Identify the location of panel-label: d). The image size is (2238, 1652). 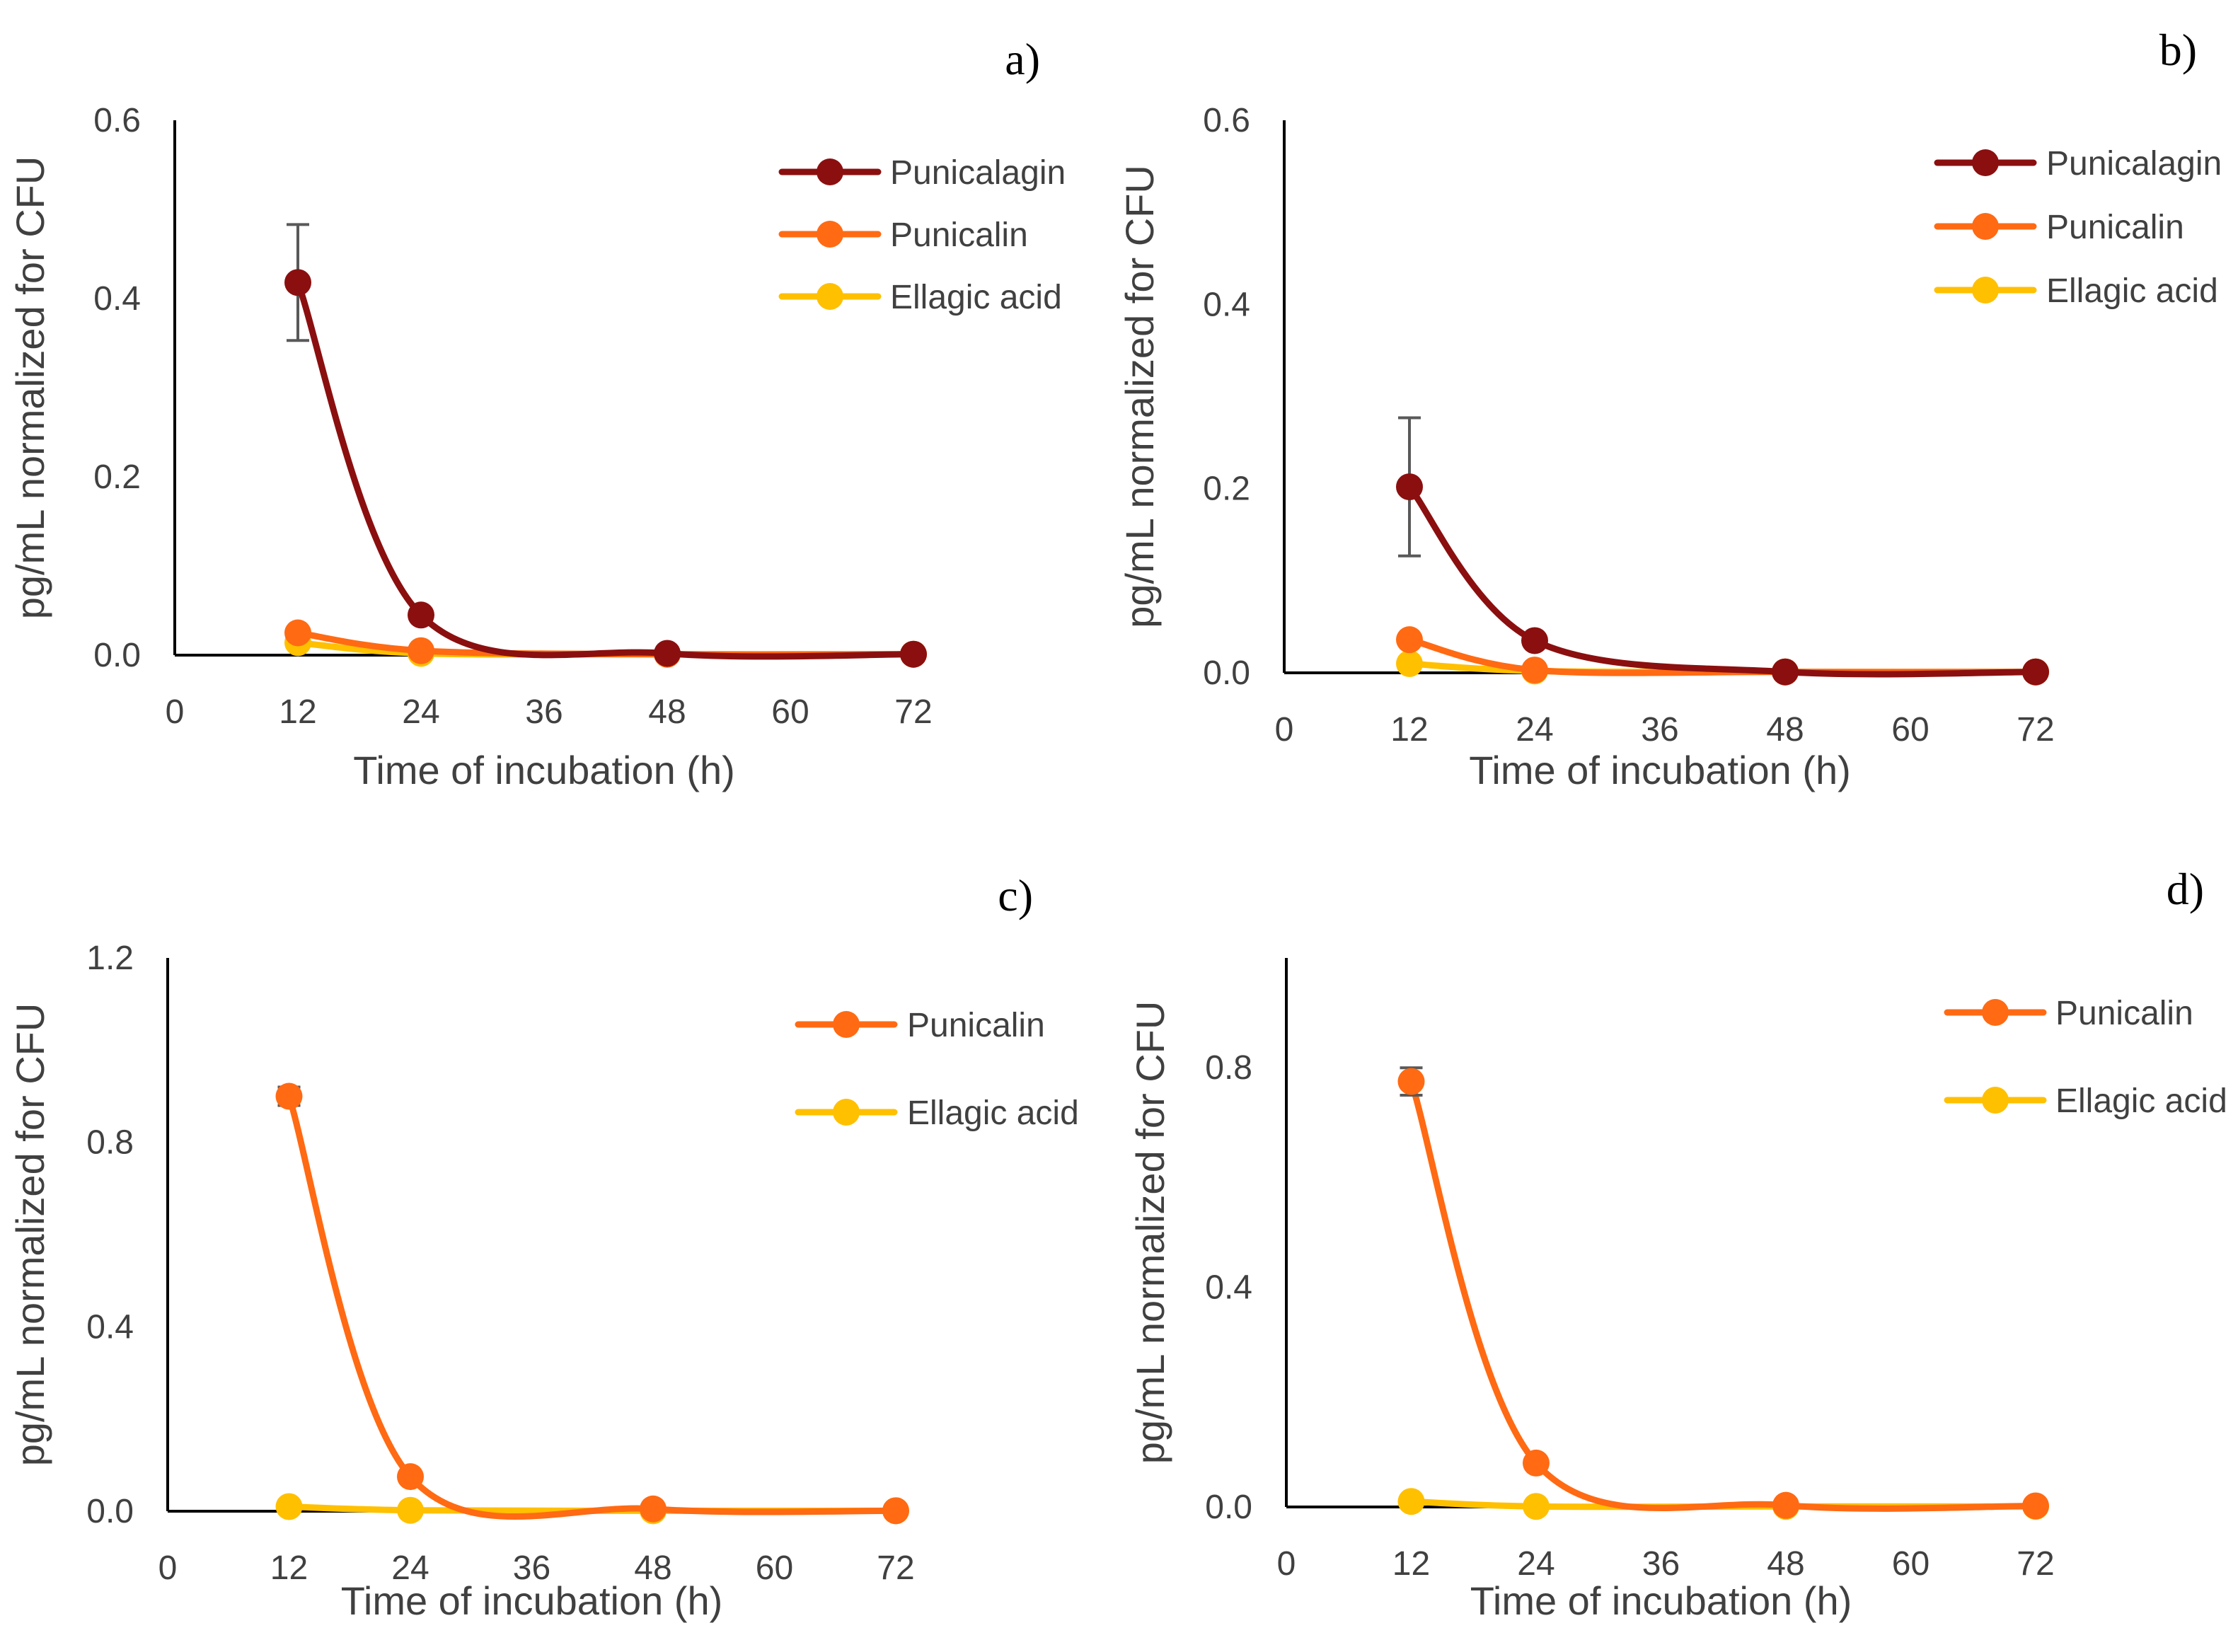
(2185, 889).